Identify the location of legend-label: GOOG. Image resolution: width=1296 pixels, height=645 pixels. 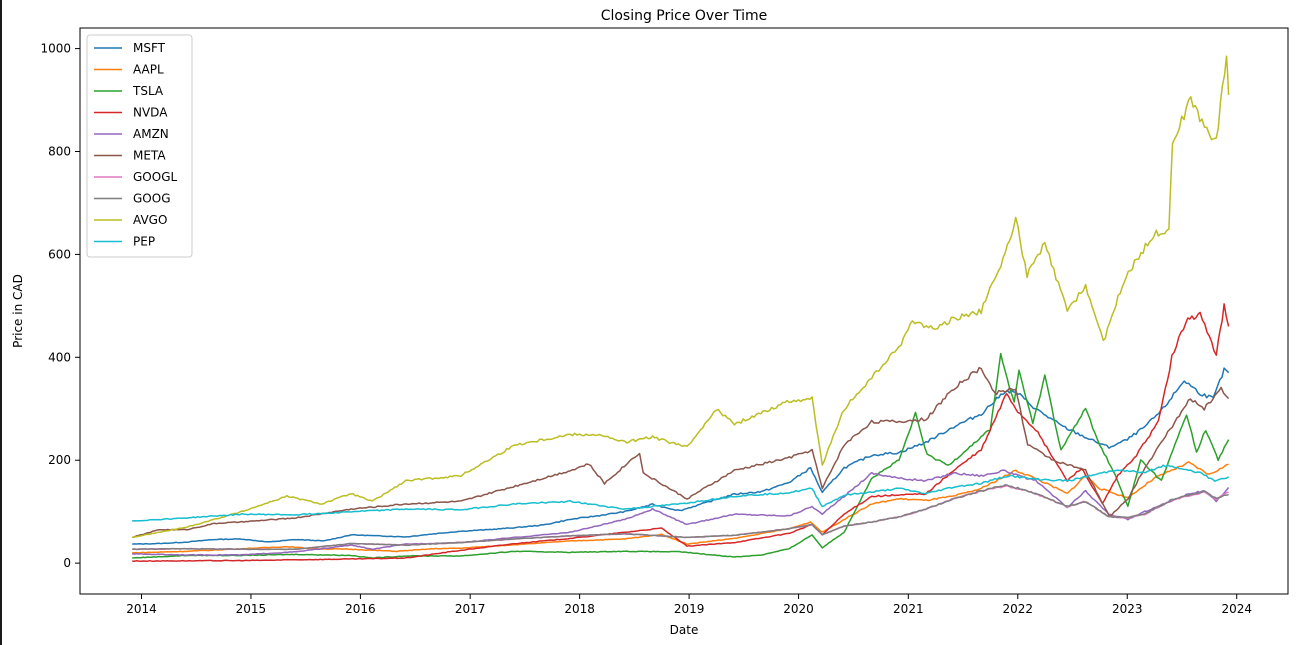
(152, 199).